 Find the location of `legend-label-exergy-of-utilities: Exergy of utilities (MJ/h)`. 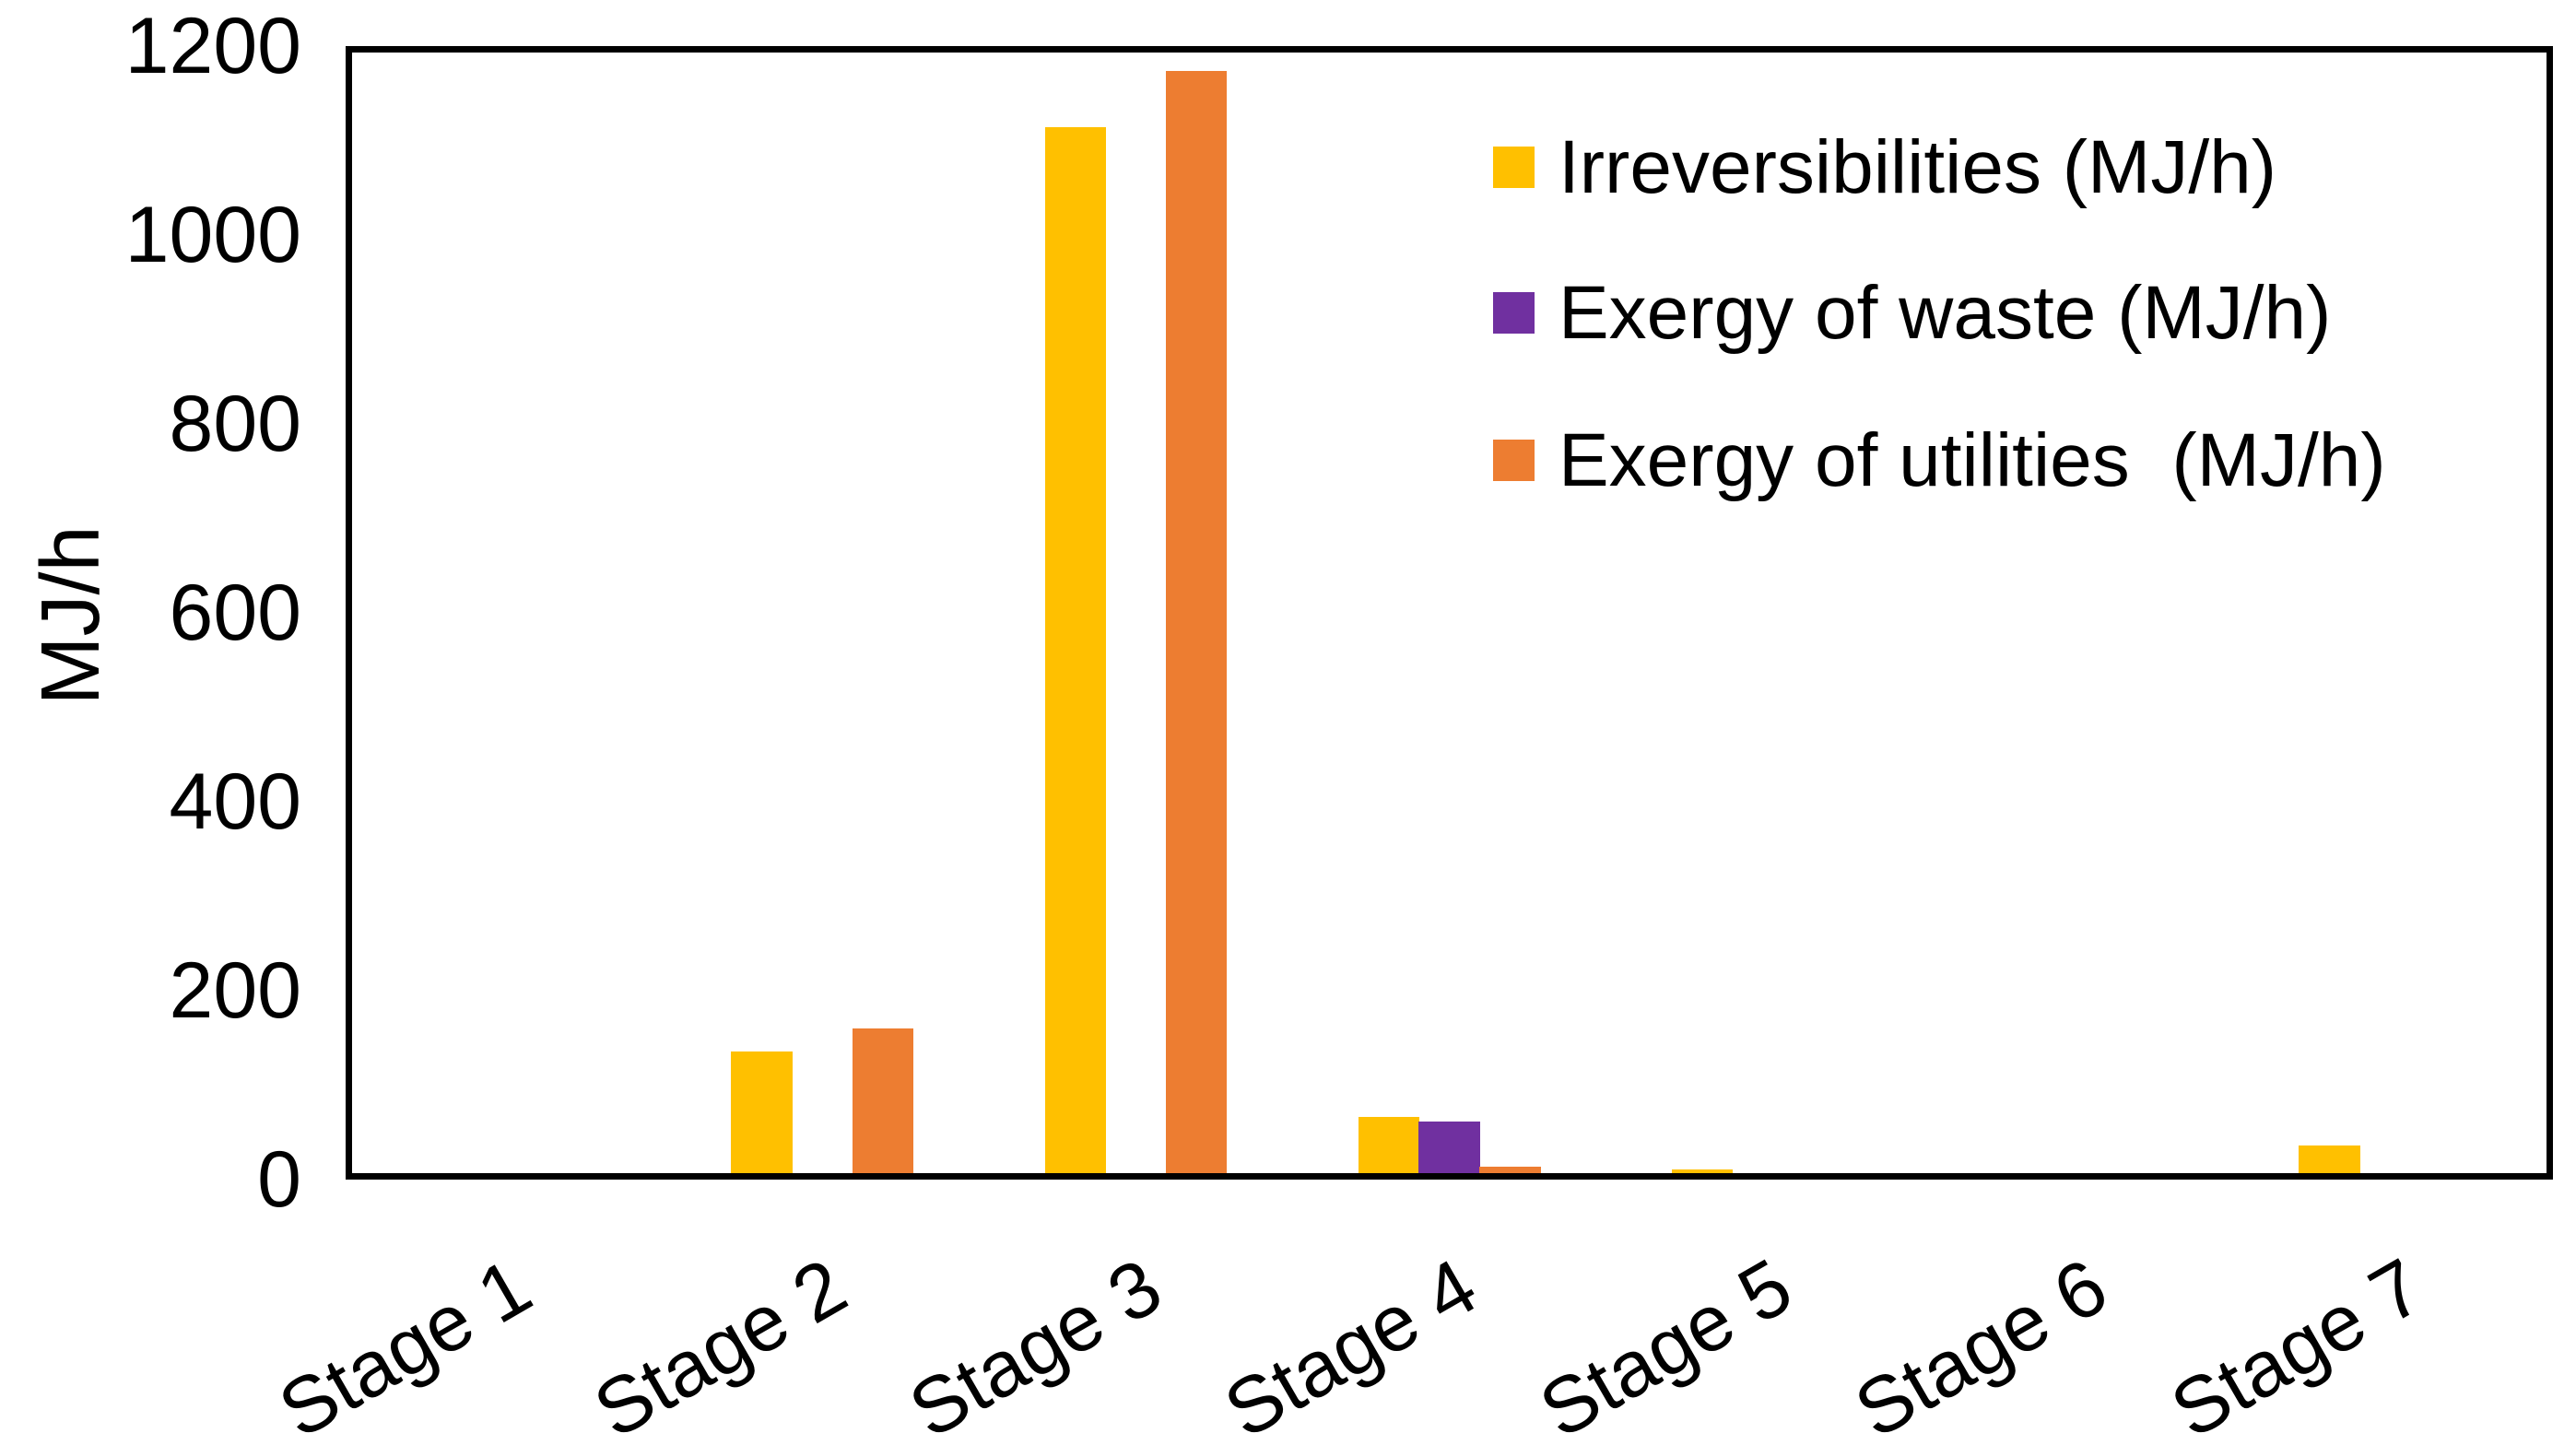

legend-label-exergy-of-utilities: Exergy of utilities (MJ/h) is located at coordinates (1972, 459).